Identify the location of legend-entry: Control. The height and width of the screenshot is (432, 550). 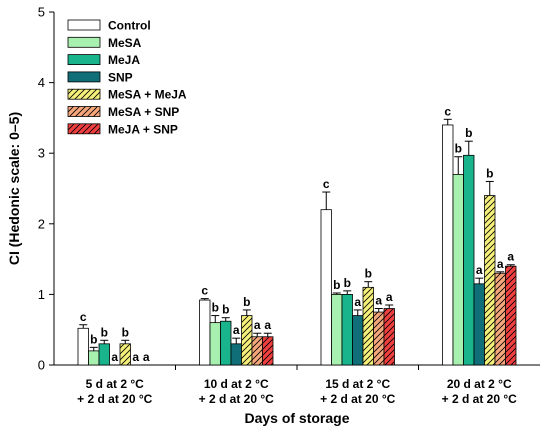
(129, 26).